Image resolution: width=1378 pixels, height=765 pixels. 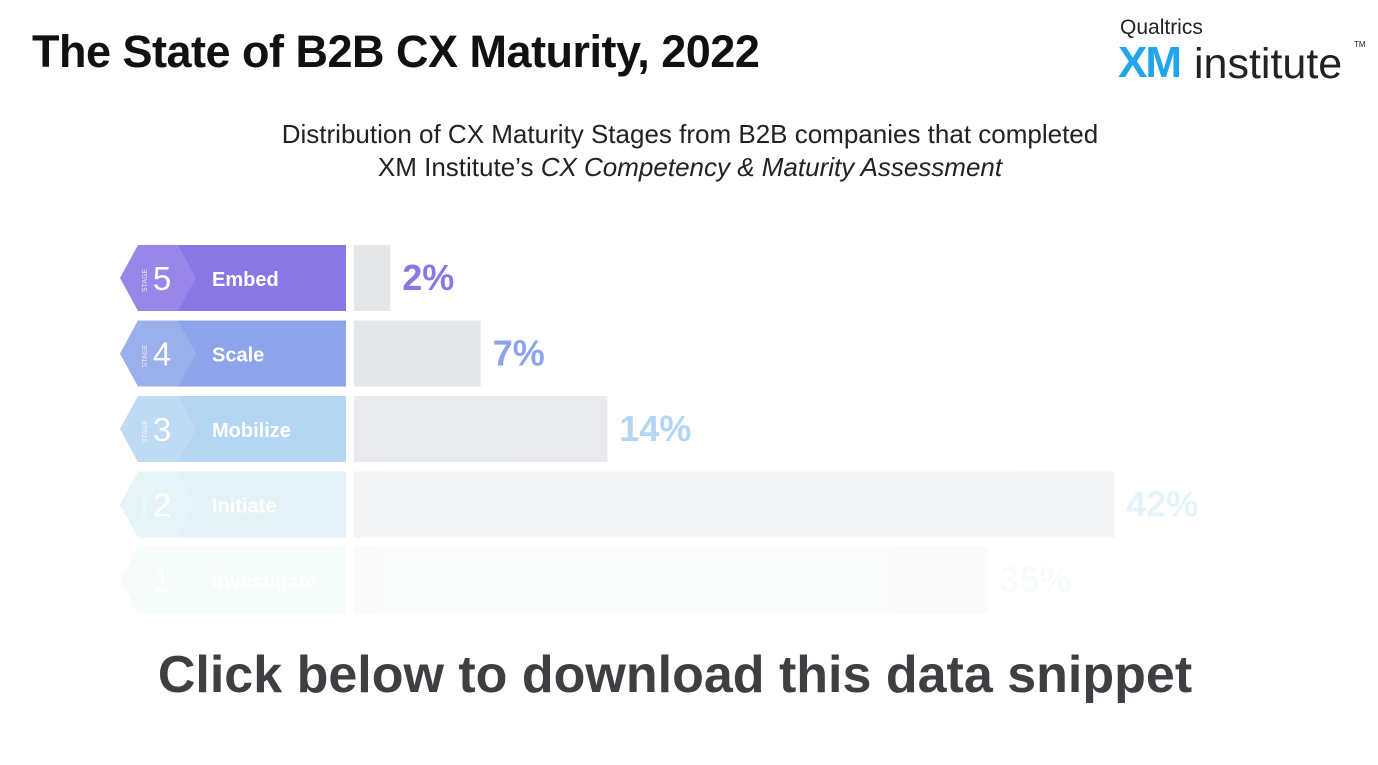 I want to click on page-title: The State of B2B CX Maturity, 2022, so click(x=396, y=51).